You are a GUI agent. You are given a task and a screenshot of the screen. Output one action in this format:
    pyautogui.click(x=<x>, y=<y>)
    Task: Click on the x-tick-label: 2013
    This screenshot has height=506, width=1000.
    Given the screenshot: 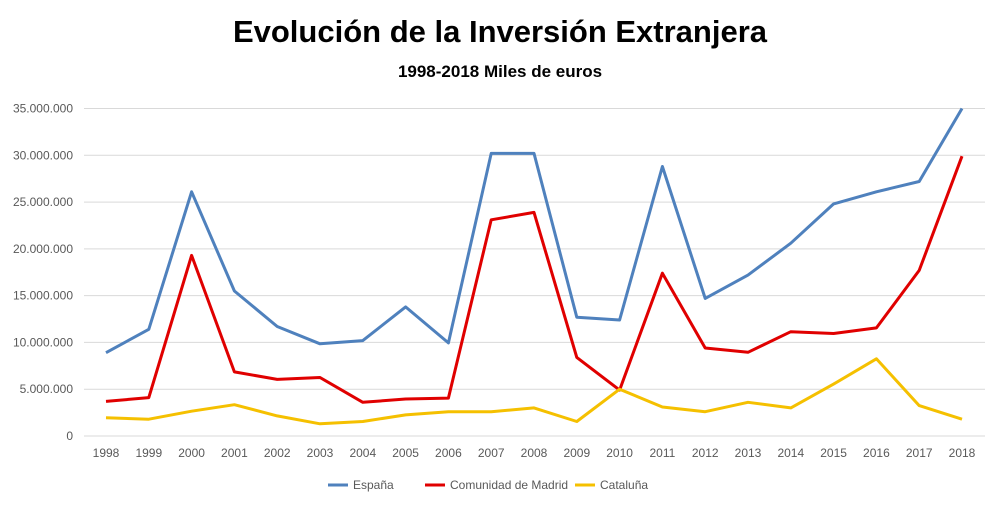 What is the action you would take?
    pyautogui.click(x=748, y=453)
    